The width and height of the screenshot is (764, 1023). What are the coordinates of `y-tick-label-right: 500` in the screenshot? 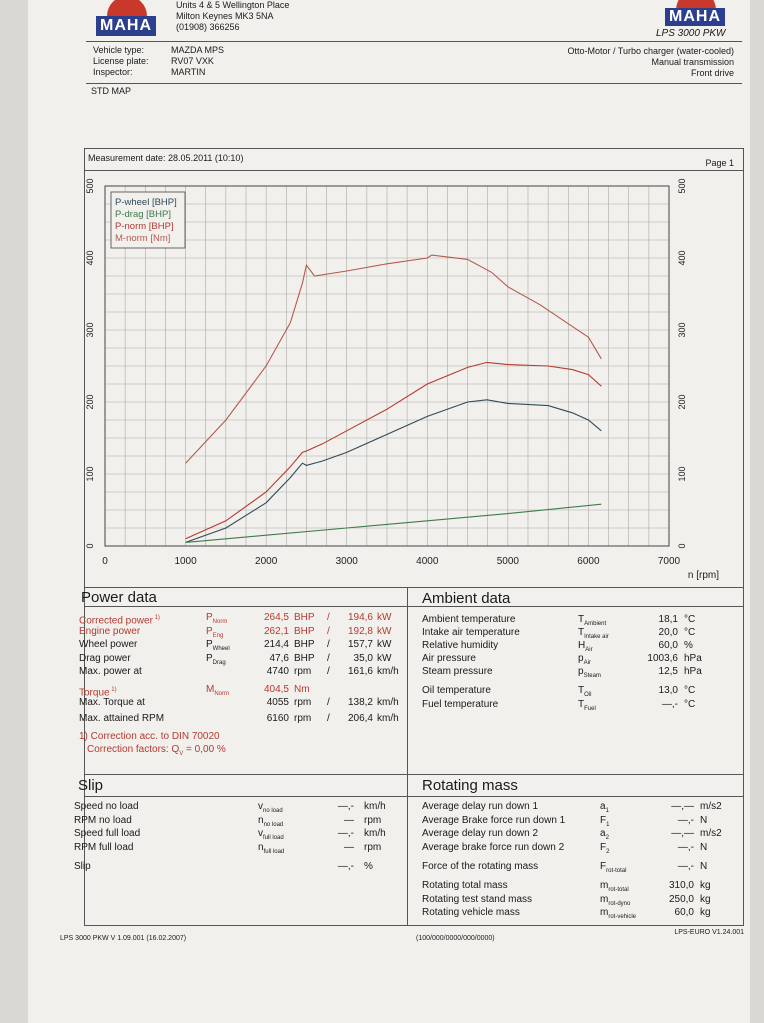 It's located at (682, 185).